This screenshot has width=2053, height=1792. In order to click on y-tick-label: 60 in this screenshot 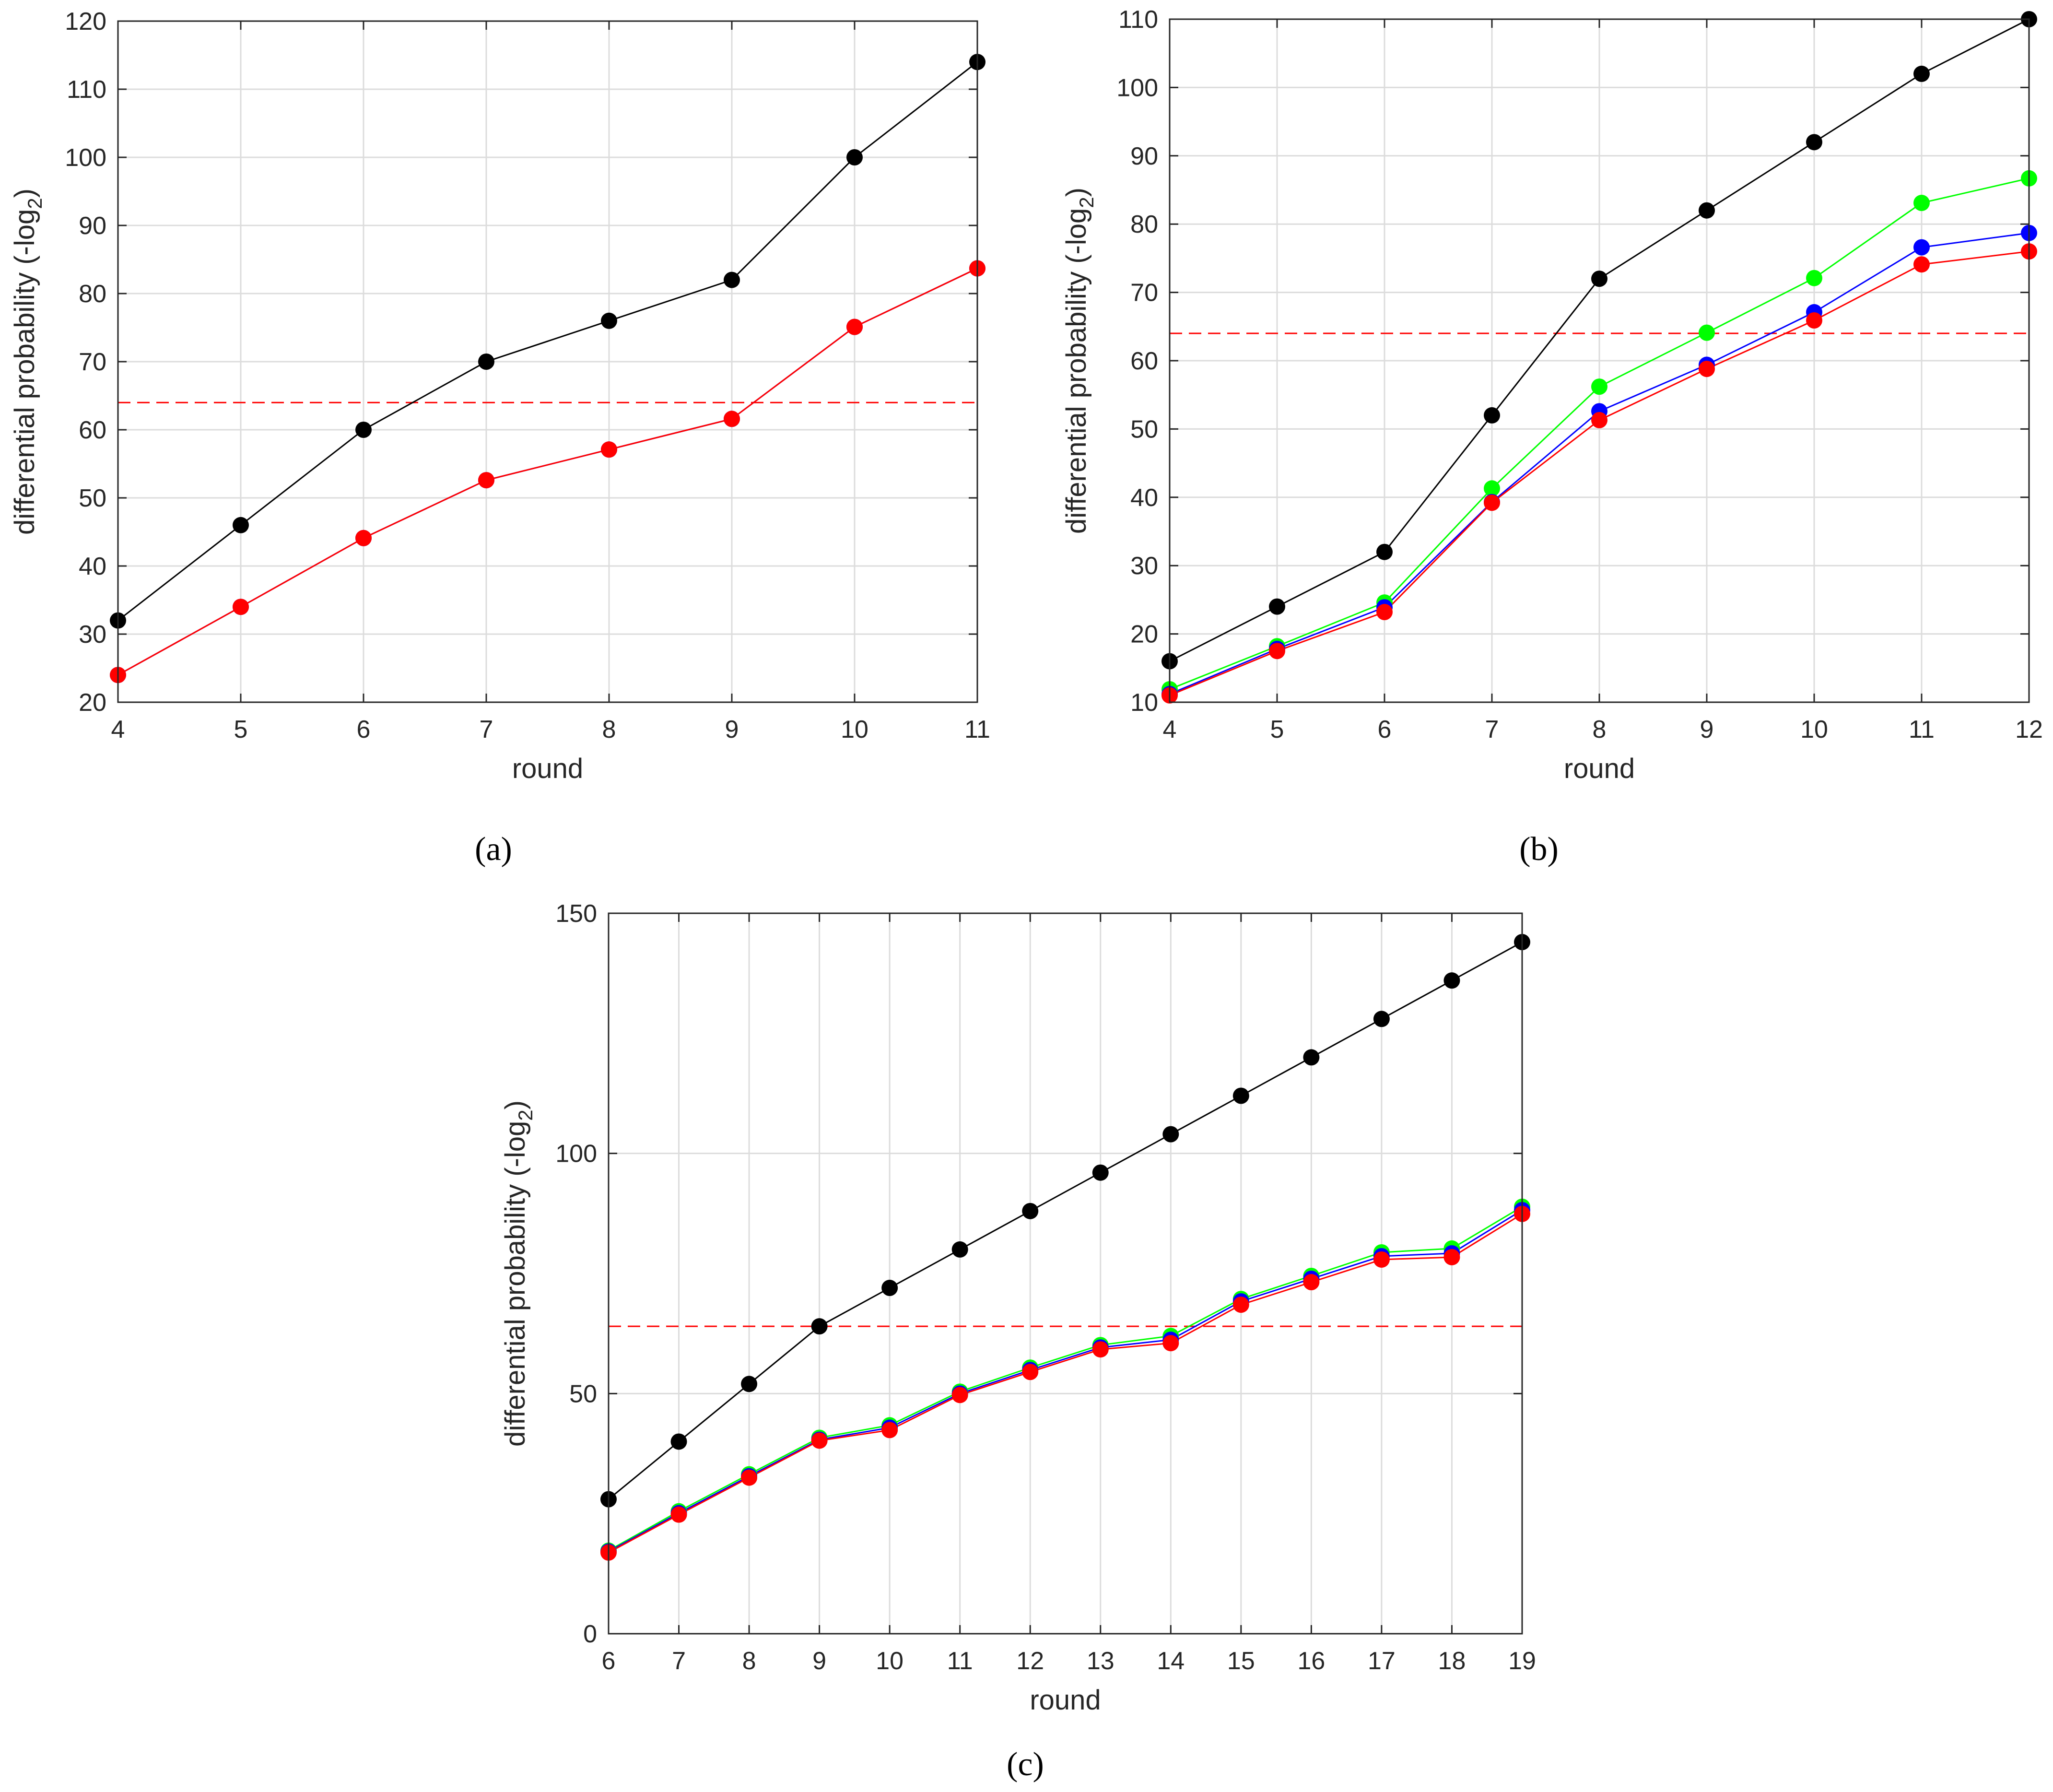, I will do `click(1144, 361)`.